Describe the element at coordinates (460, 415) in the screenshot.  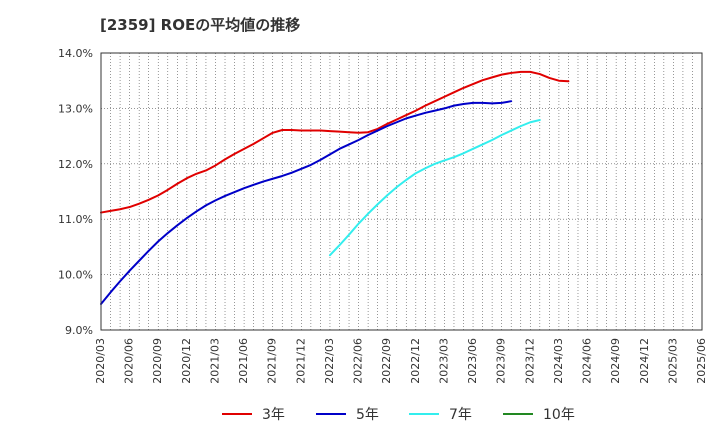
I see `legend-label-3: 7年` at that location.